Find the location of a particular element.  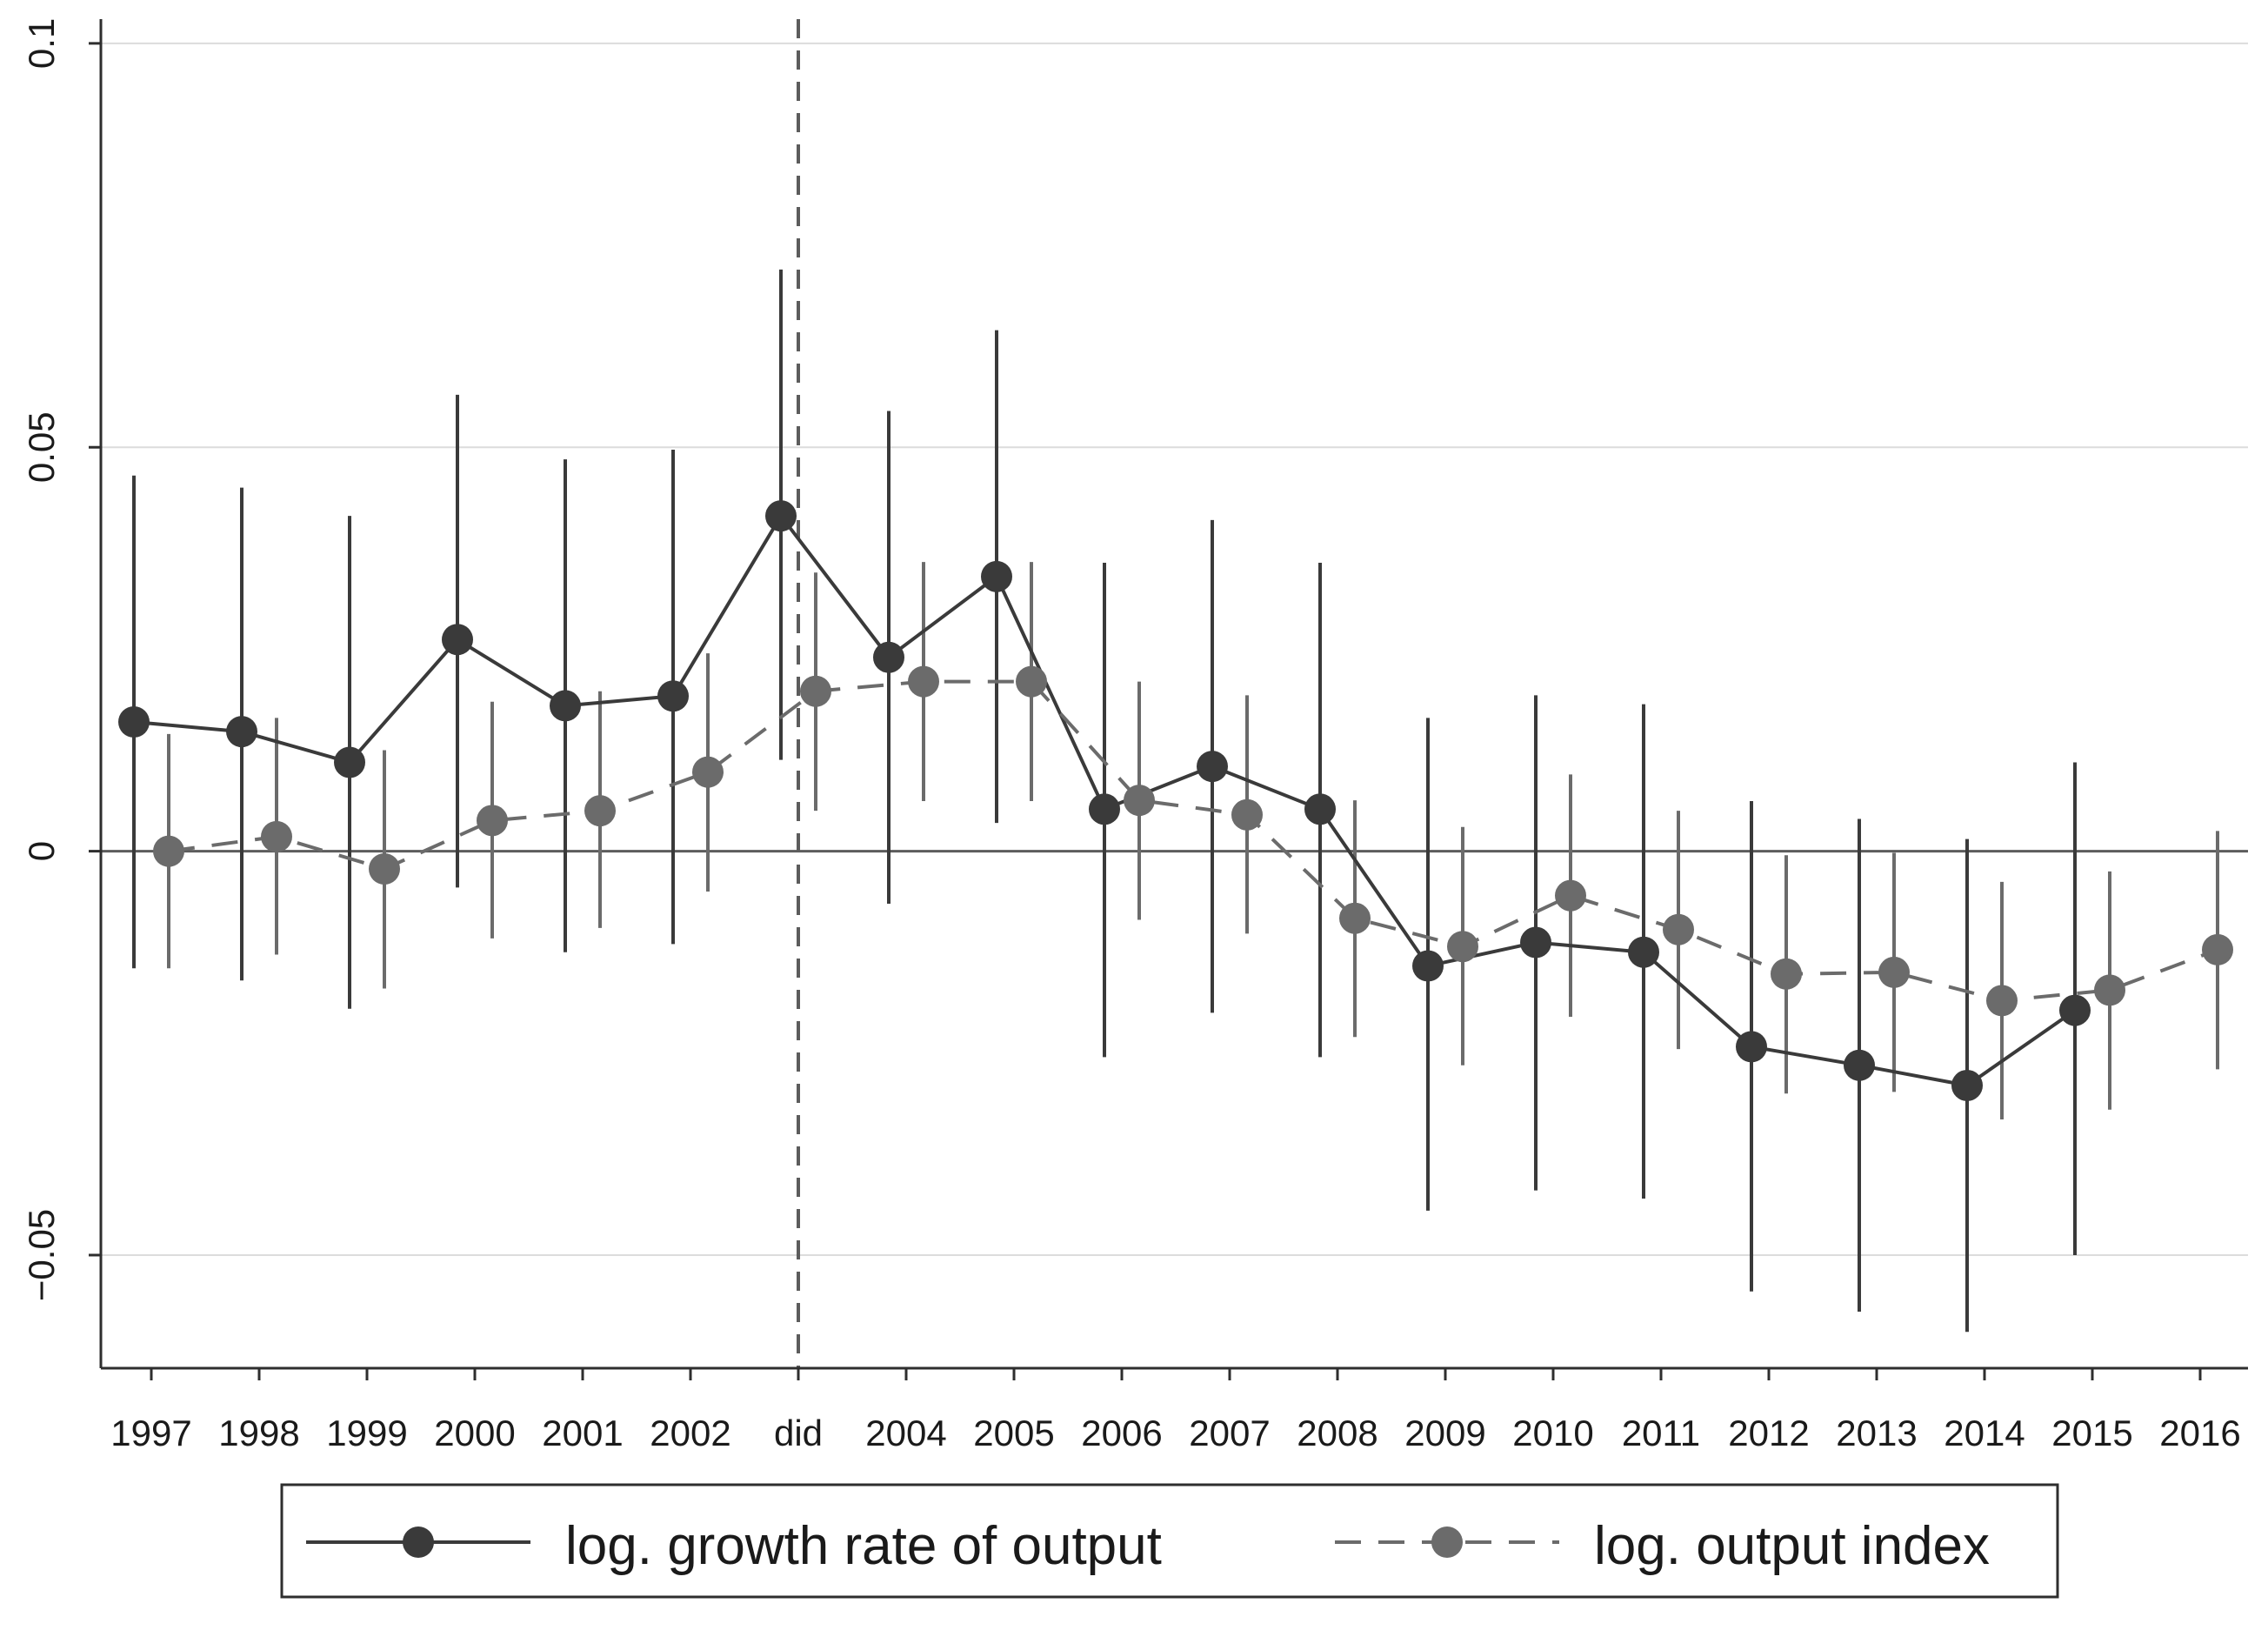

point-growth-rate-2004 is located at coordinates (888, 657).